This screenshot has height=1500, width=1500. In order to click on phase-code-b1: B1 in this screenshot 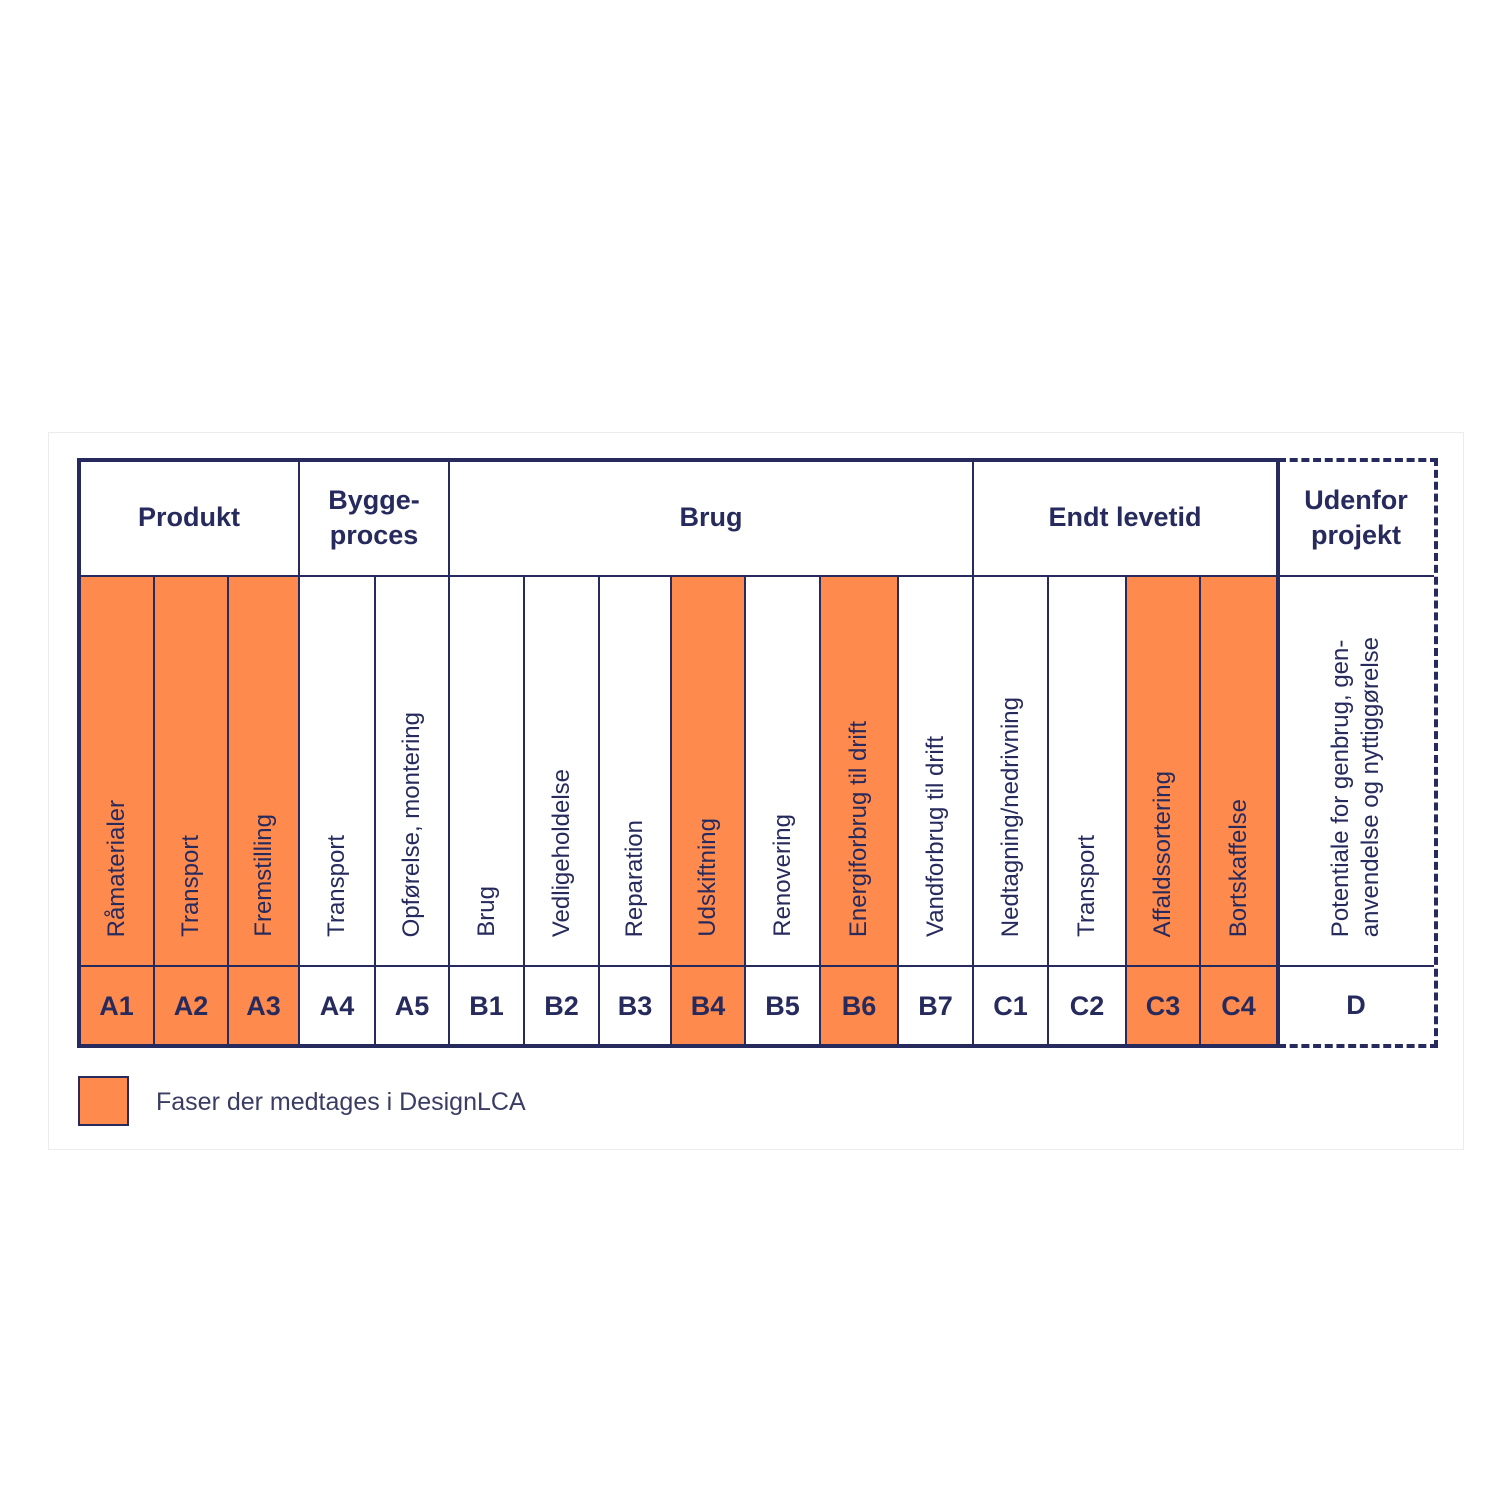, I will do `click(487, 1006)`.